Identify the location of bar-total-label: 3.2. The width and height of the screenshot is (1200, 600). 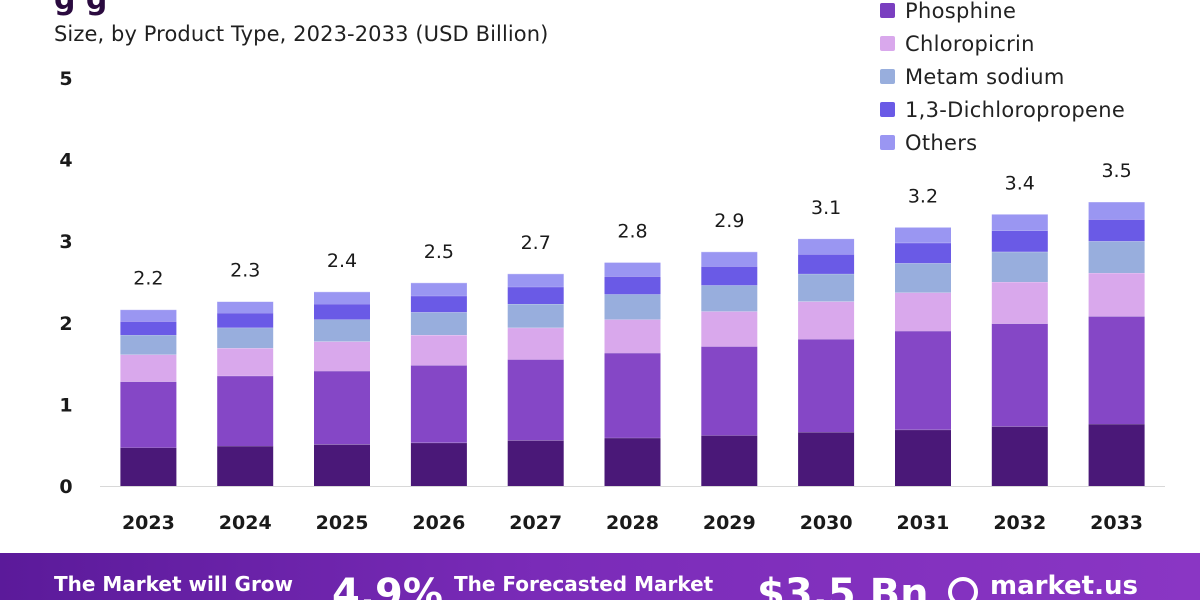
(923, 196).